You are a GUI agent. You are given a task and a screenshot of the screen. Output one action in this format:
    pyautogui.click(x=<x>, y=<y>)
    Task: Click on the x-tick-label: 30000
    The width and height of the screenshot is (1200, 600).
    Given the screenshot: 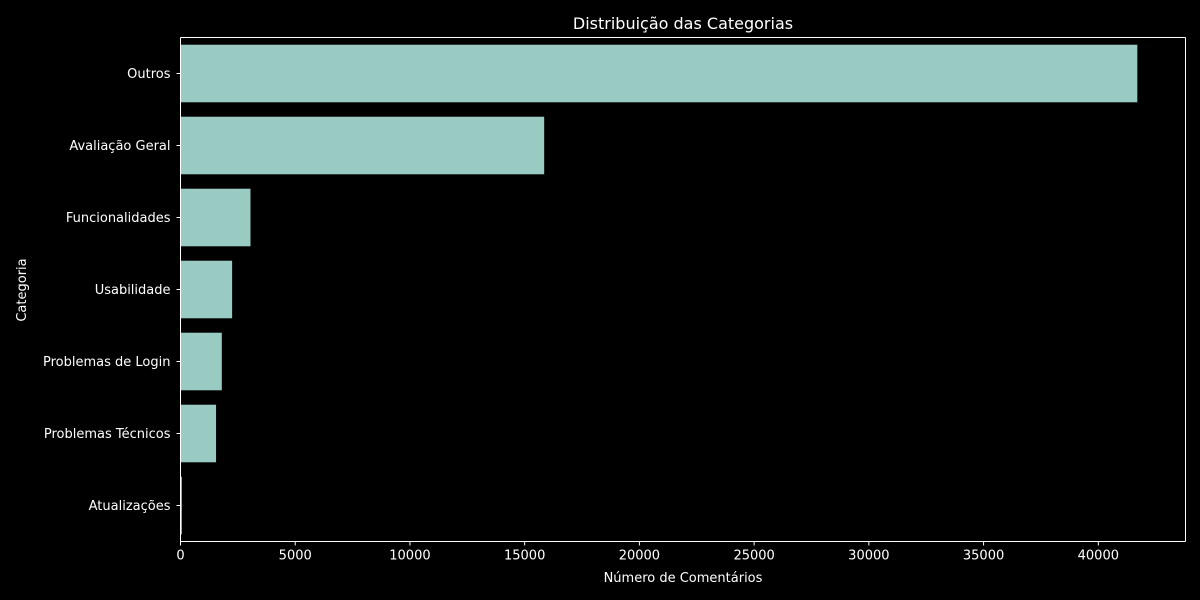 What is the action you would take?
    pyautogui.click(x=868, y=556)
    